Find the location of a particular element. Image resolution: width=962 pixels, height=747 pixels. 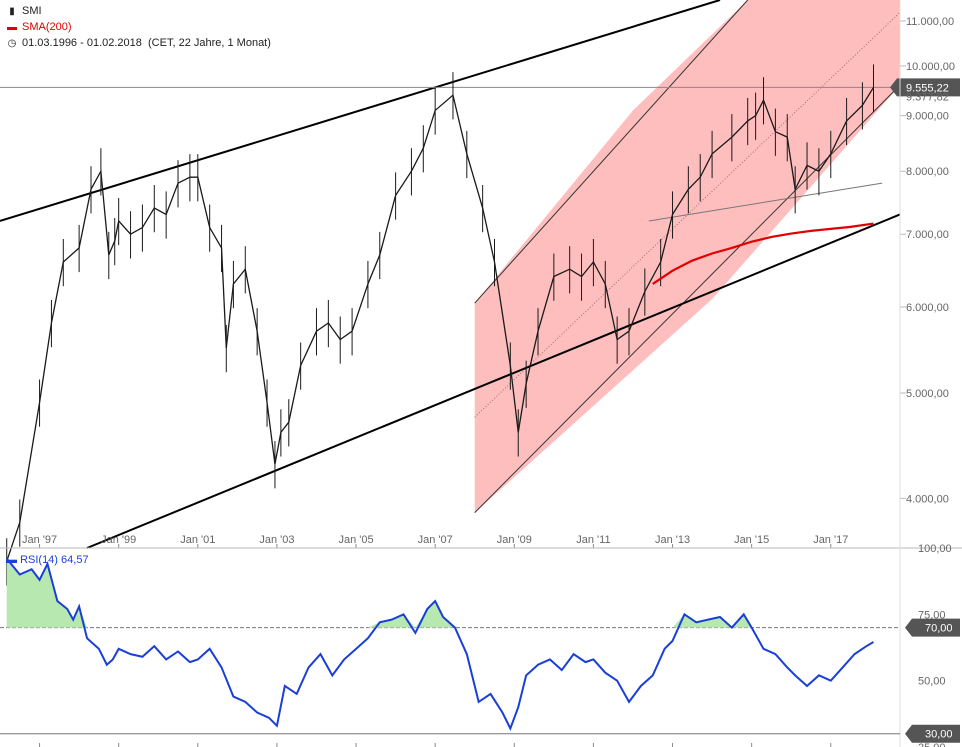

legend-period-label: 01.03.1996 - 01.02.2018 is located at coordinates (82, 43).